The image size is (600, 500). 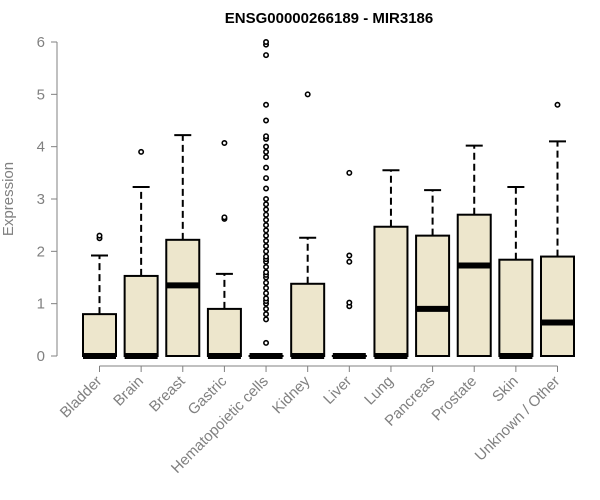 I want to click on box-unknown-other, so click(x=557, y=229).